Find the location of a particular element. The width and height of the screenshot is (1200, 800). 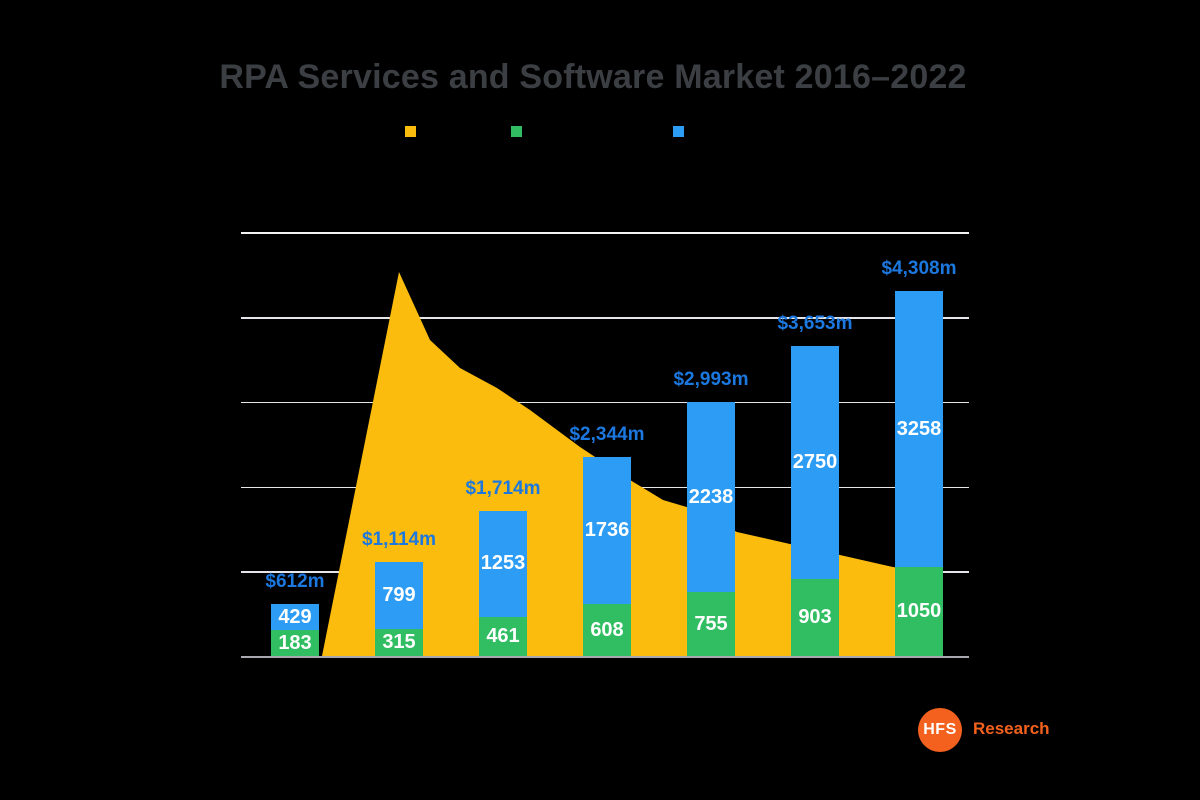

legend-green-swatch-icon is located at coordinates (516, 131).